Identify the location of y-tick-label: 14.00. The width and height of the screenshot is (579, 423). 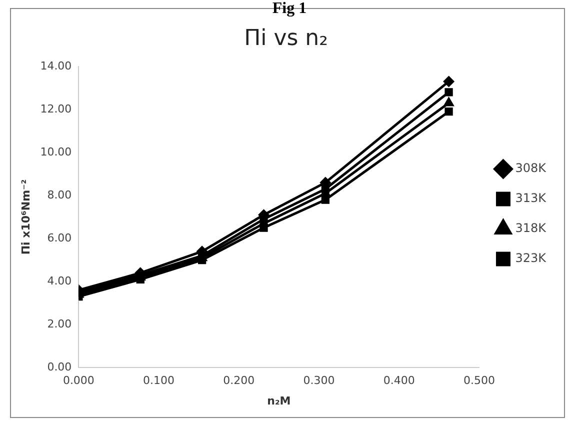
(56, 65).